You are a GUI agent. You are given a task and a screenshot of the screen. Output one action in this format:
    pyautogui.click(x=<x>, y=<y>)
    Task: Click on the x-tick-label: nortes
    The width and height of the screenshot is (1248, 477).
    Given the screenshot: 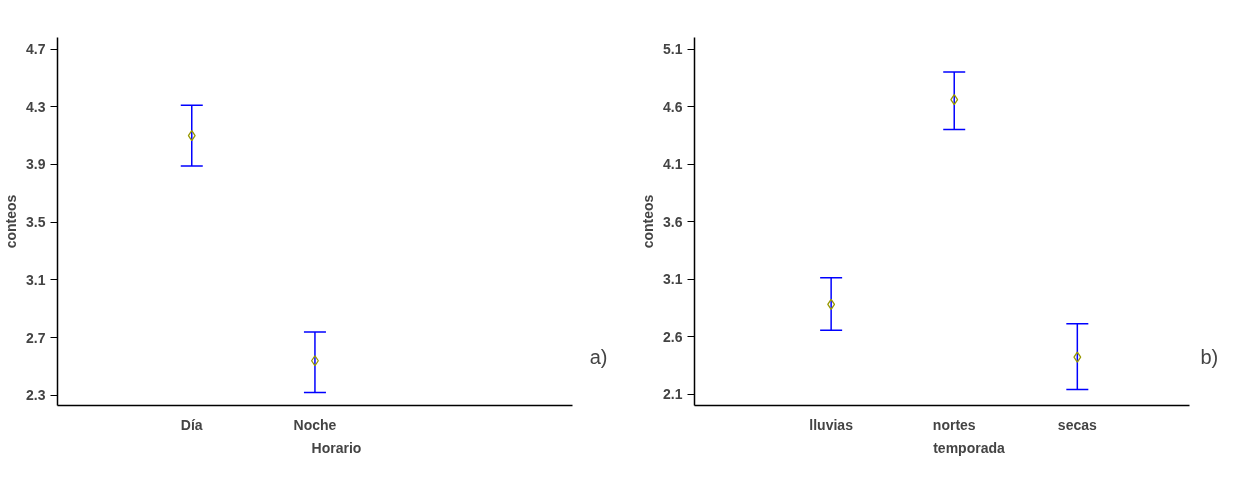 What is the action you would take?
    pyautogui.click(x=954, y=424)
    